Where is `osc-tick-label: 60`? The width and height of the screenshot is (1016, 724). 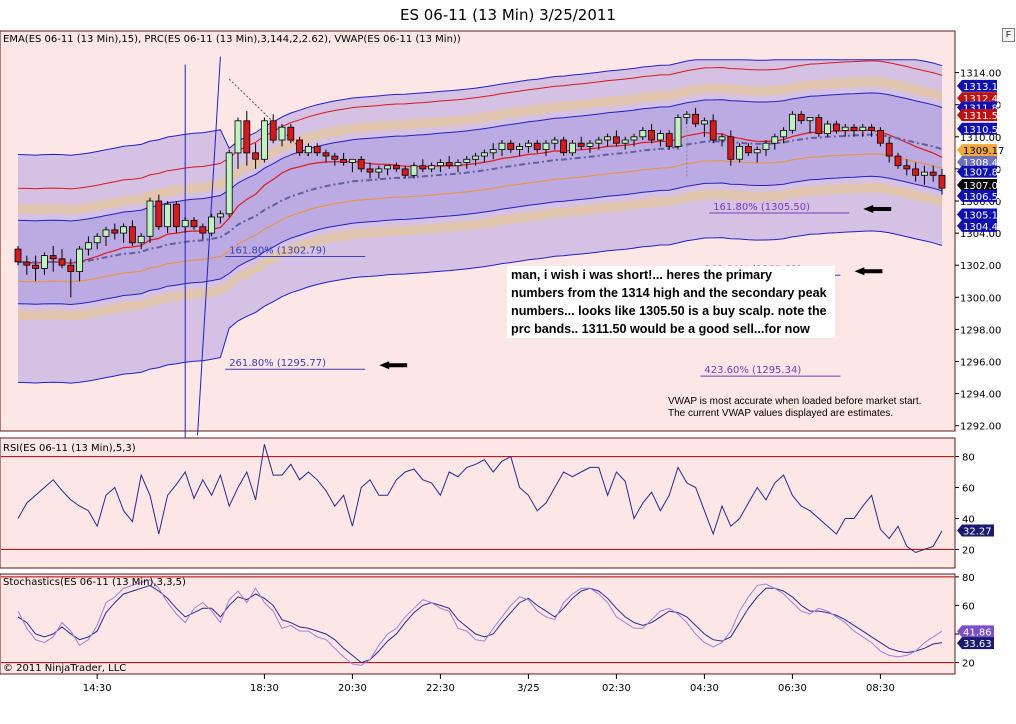
osc-tick-label: 60 is located at coordinates (968, 606).